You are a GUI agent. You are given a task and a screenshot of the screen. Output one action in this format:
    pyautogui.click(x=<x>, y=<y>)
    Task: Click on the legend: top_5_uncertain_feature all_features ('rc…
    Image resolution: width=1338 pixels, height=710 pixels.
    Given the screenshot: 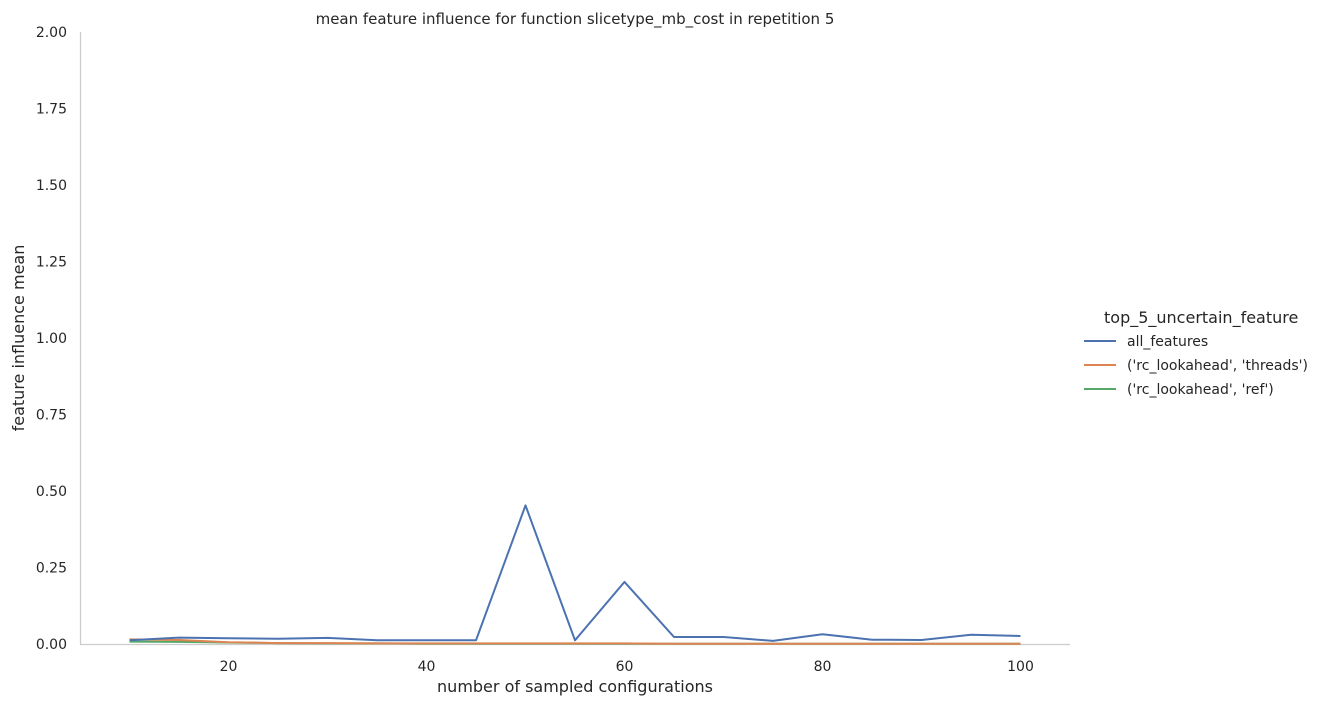 What is the action you would take?
    pyautogui.click(x=1196, y=353)
    